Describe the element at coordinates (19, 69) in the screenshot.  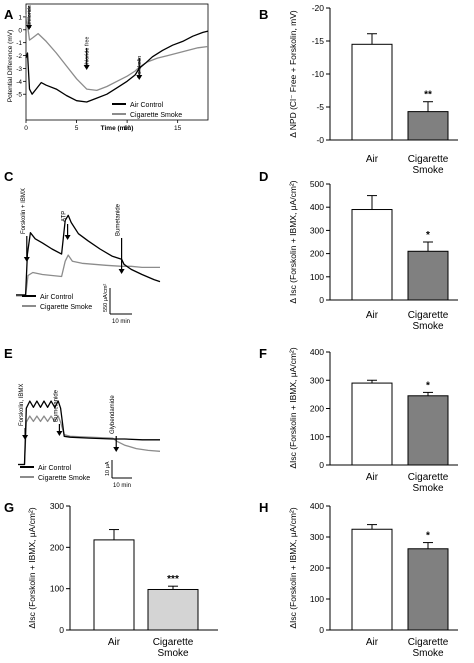
I see `y-tick-label: -3` at that location.